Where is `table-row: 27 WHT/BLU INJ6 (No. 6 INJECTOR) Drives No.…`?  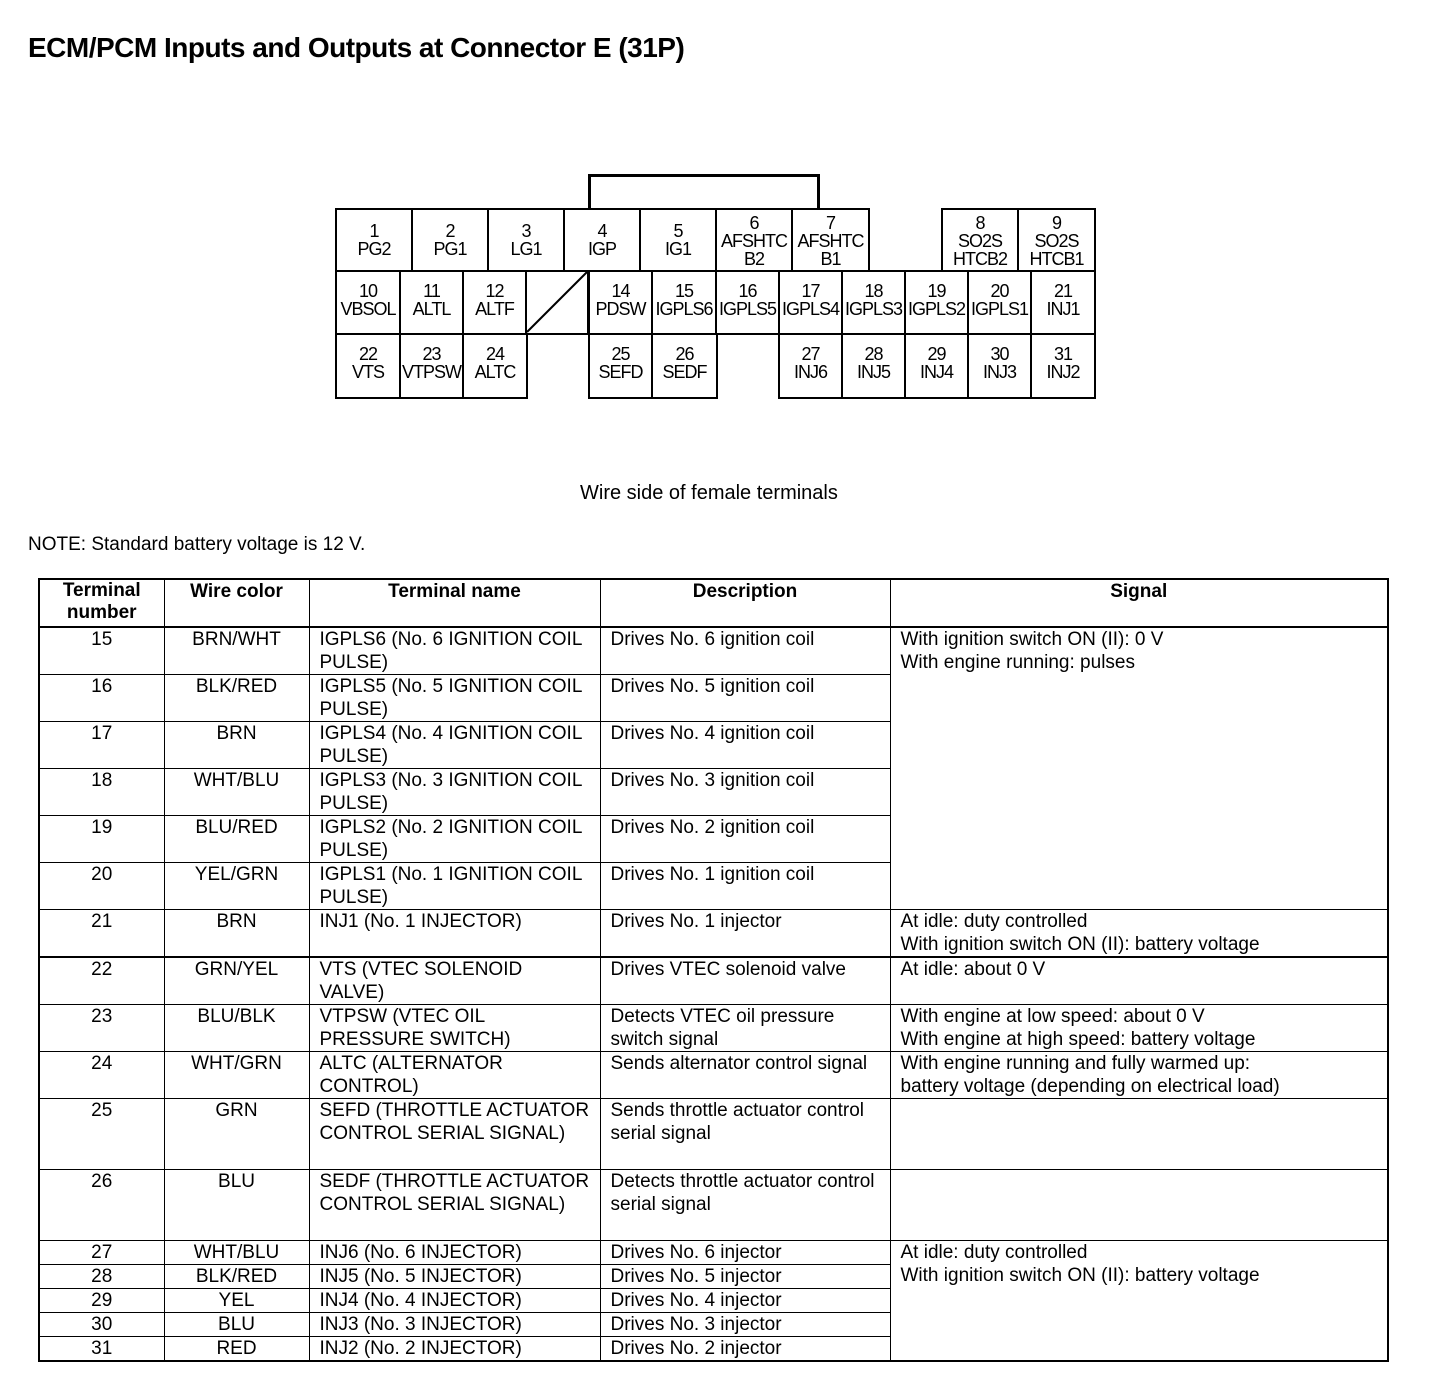 table-row: 27 WHT/BLU INJ6 (No. 6 INJECTOR) Drives No.… is located at coordinates (713, 1301).